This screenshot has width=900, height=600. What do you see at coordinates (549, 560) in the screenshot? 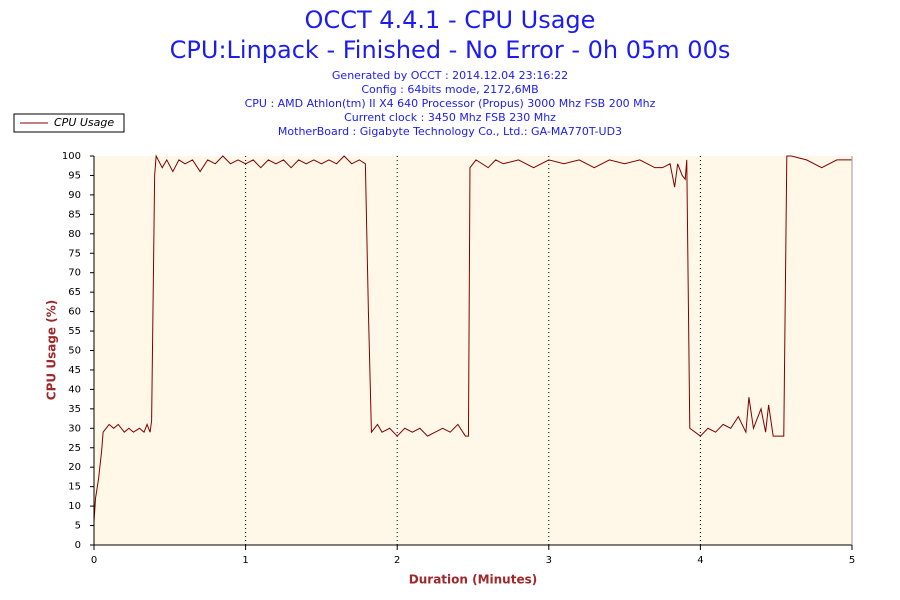
I see `x-tick-label: 3` at bounding box center [549, 560].